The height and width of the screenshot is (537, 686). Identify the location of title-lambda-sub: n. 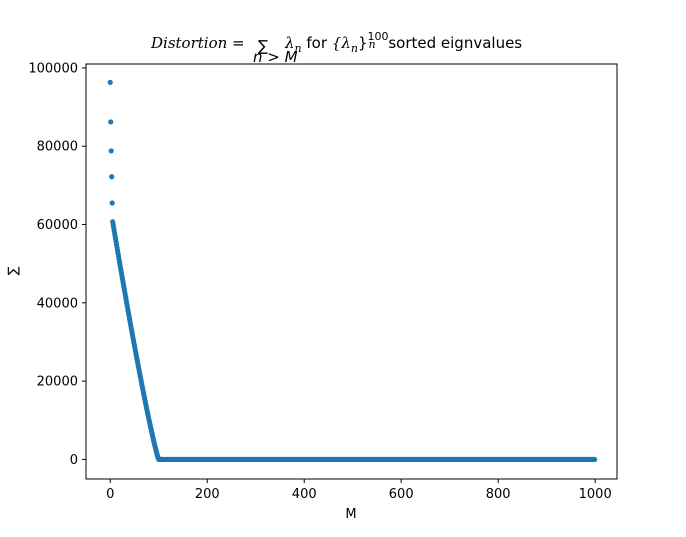
(298, 48).